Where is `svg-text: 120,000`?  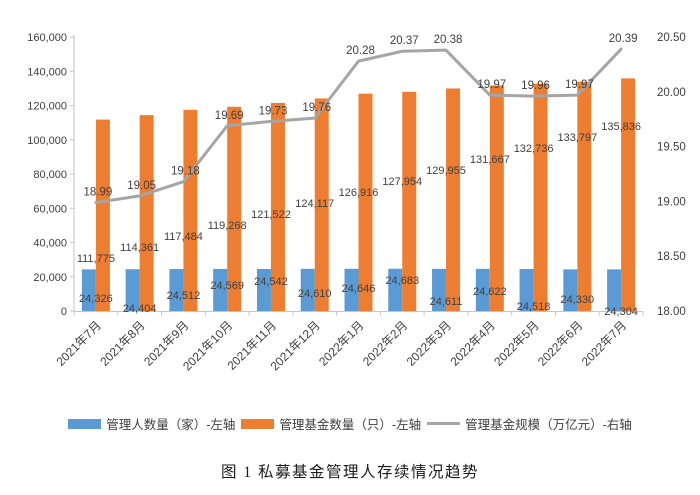 svg-text: 120,000 is located at coordinates (47, 107).